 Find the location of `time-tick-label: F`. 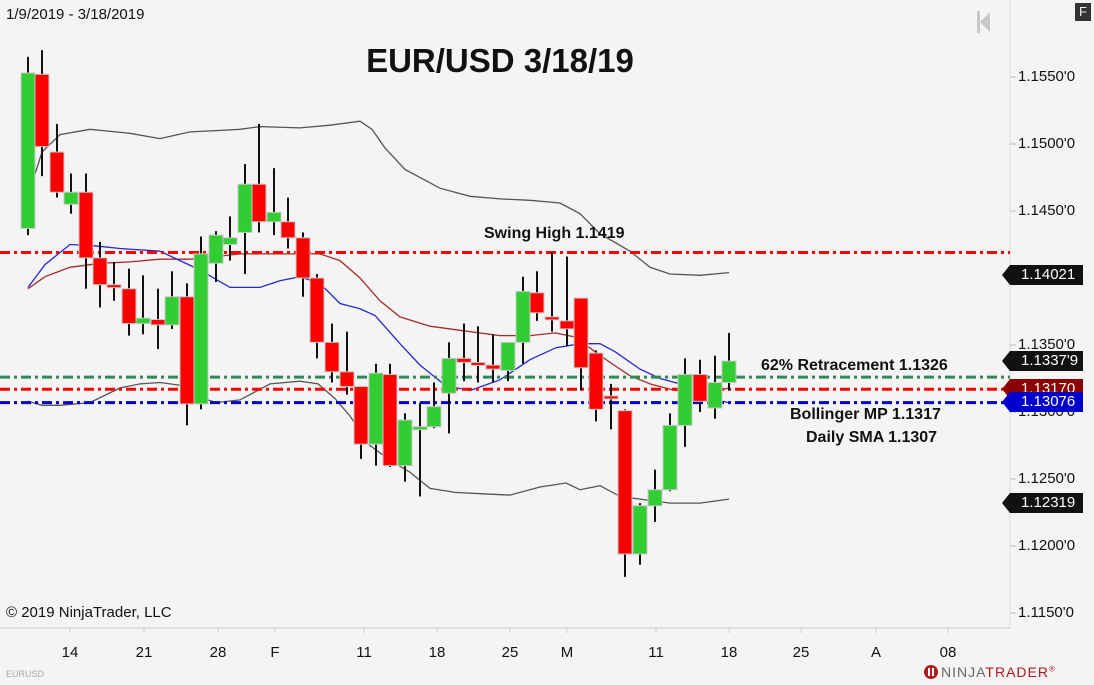

time-tick-label: F is located at coordinates (275, 652).